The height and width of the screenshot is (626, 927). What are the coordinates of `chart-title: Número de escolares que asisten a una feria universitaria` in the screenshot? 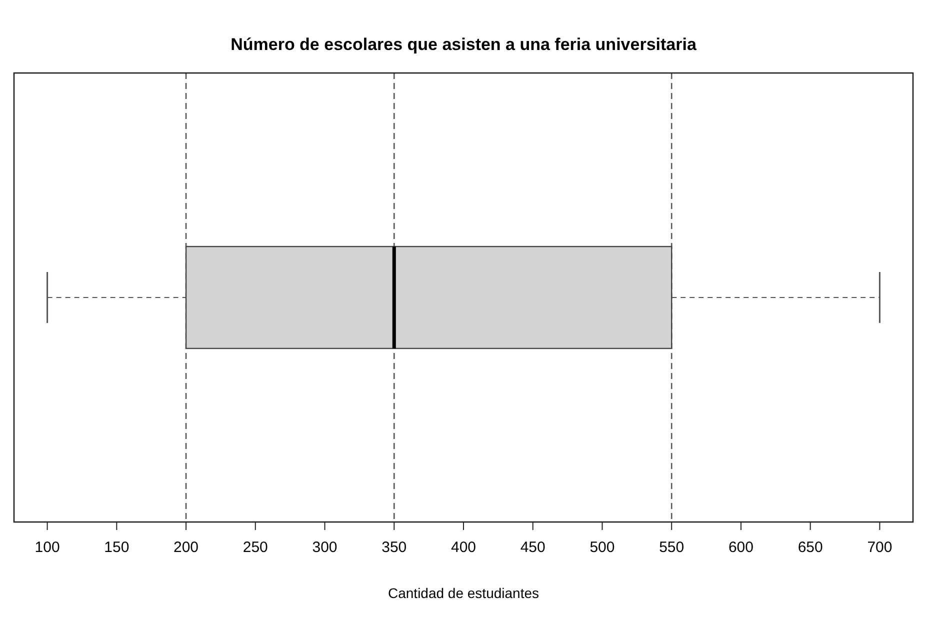 It's located at (463, 44).